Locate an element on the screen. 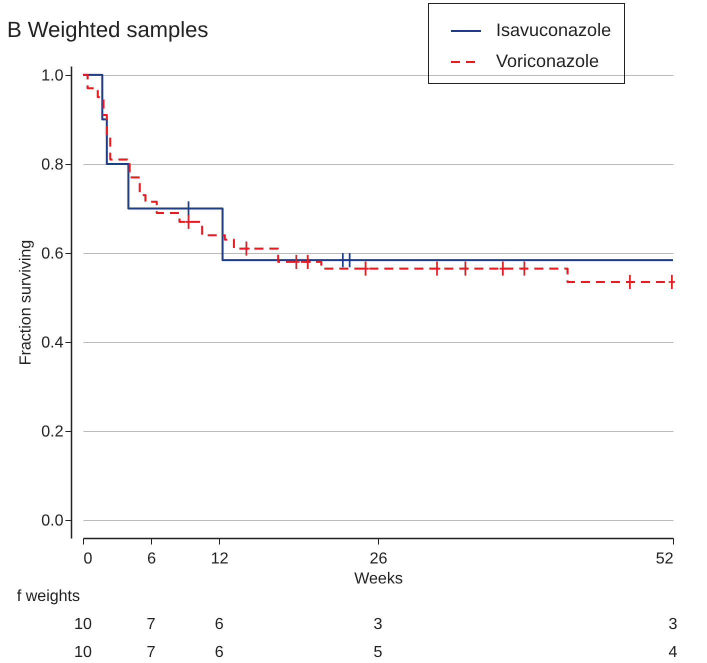 The width and height of the screenshot is (707, 663). x-axis-title: Weeks is located at coordinates (378, 579).